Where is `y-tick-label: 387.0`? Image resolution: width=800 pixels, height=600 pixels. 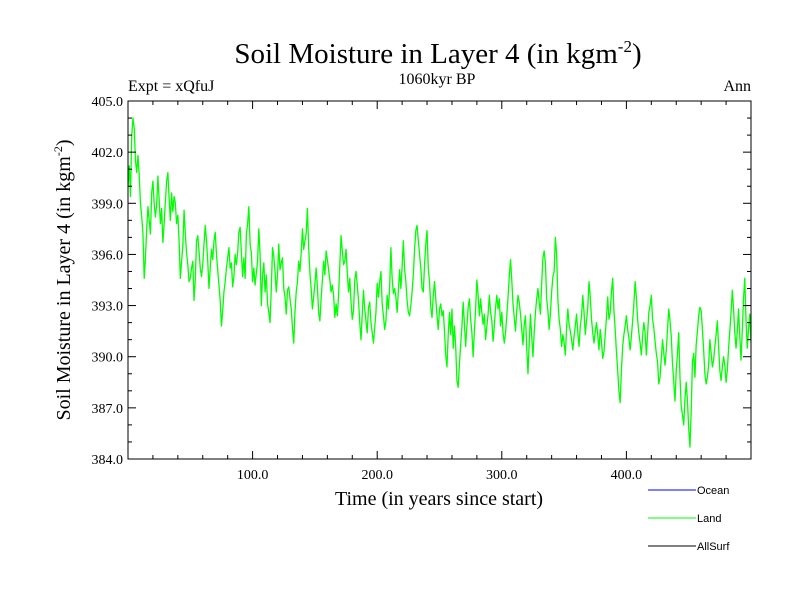
y-tick-label: 387.0 is located at coordinates (108, 409).